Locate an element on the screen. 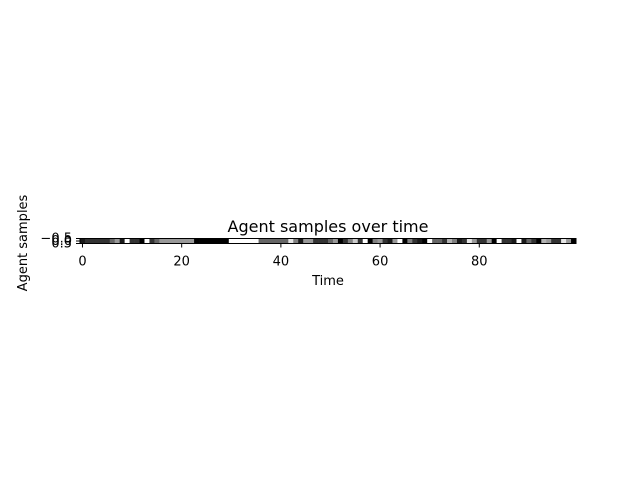 The width and height of the screenshot is (640, 480). x-axis-label: Time is located at coordinates (327, 281).